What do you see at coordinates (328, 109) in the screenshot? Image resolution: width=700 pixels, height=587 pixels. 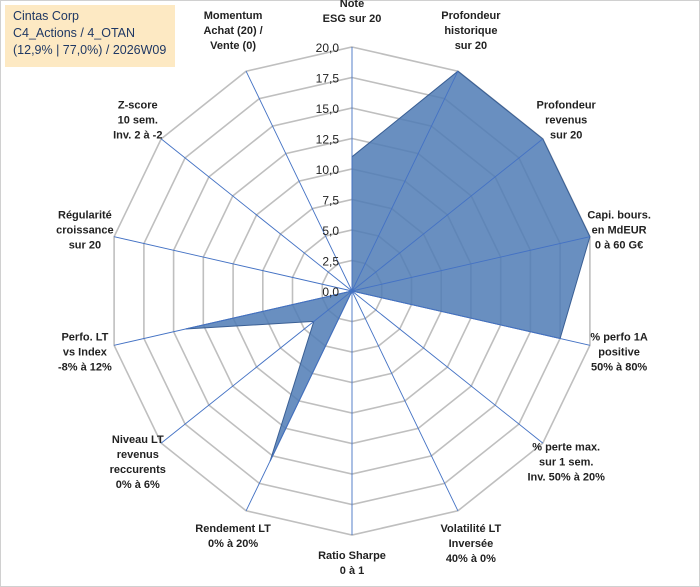 I see `tick-label: 15,0` at bounding box center [328, 109].